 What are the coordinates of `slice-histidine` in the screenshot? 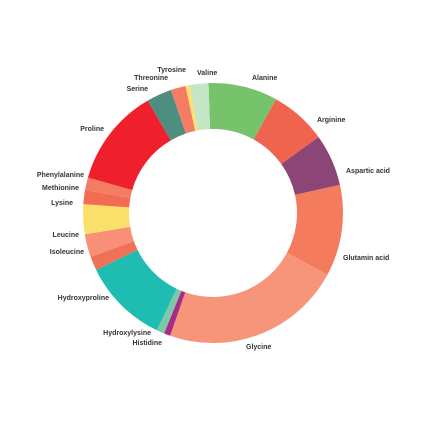 It's located at (175, 313).